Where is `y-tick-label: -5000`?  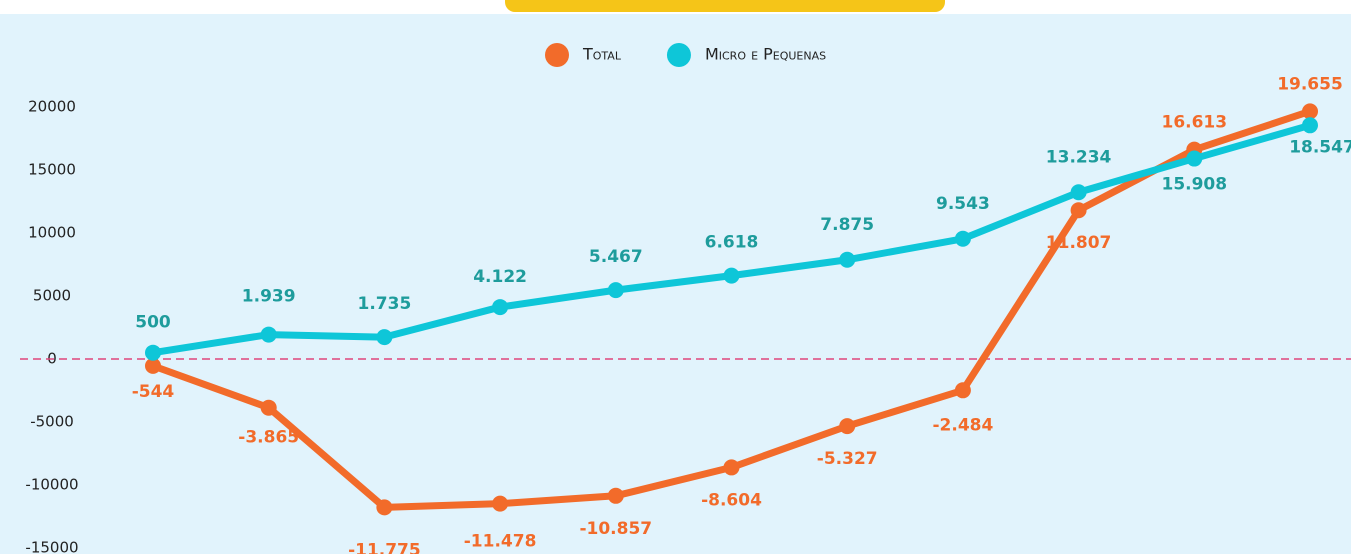 y-tick-label: -5000 is located at coordinates (52, 422).